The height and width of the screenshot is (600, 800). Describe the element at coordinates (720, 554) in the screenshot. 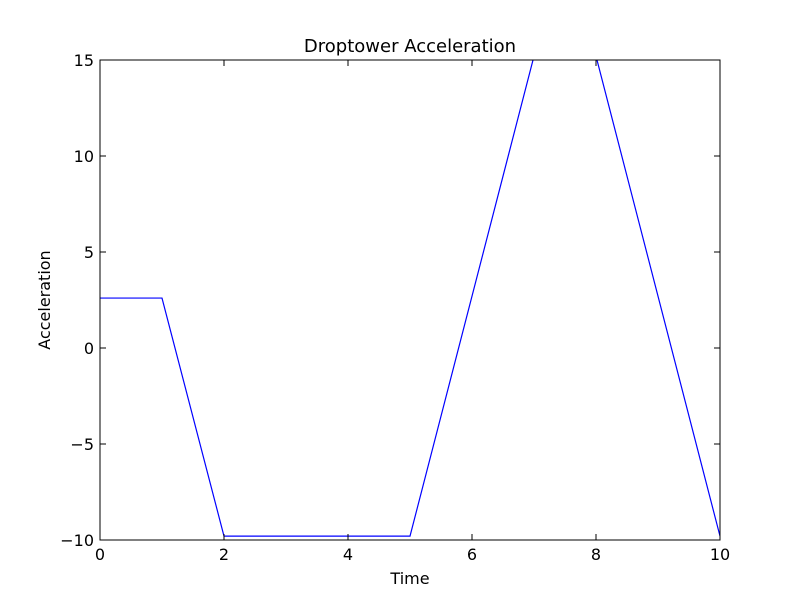

I see `x-tick-label: 10` at that location.